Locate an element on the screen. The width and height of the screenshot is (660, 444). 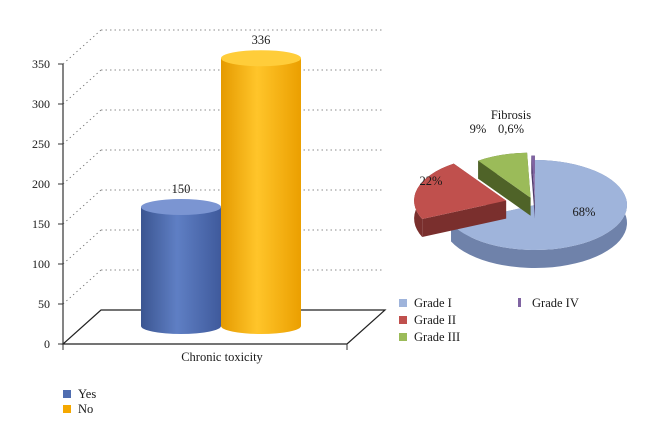
floor-plane is located at coordinates (224, 327).